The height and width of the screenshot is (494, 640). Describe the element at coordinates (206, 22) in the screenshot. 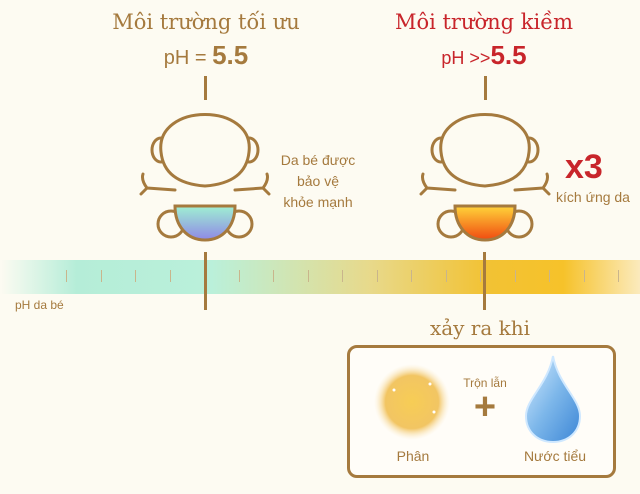

I see `left-title: Môi trường tối ưu` at that location.